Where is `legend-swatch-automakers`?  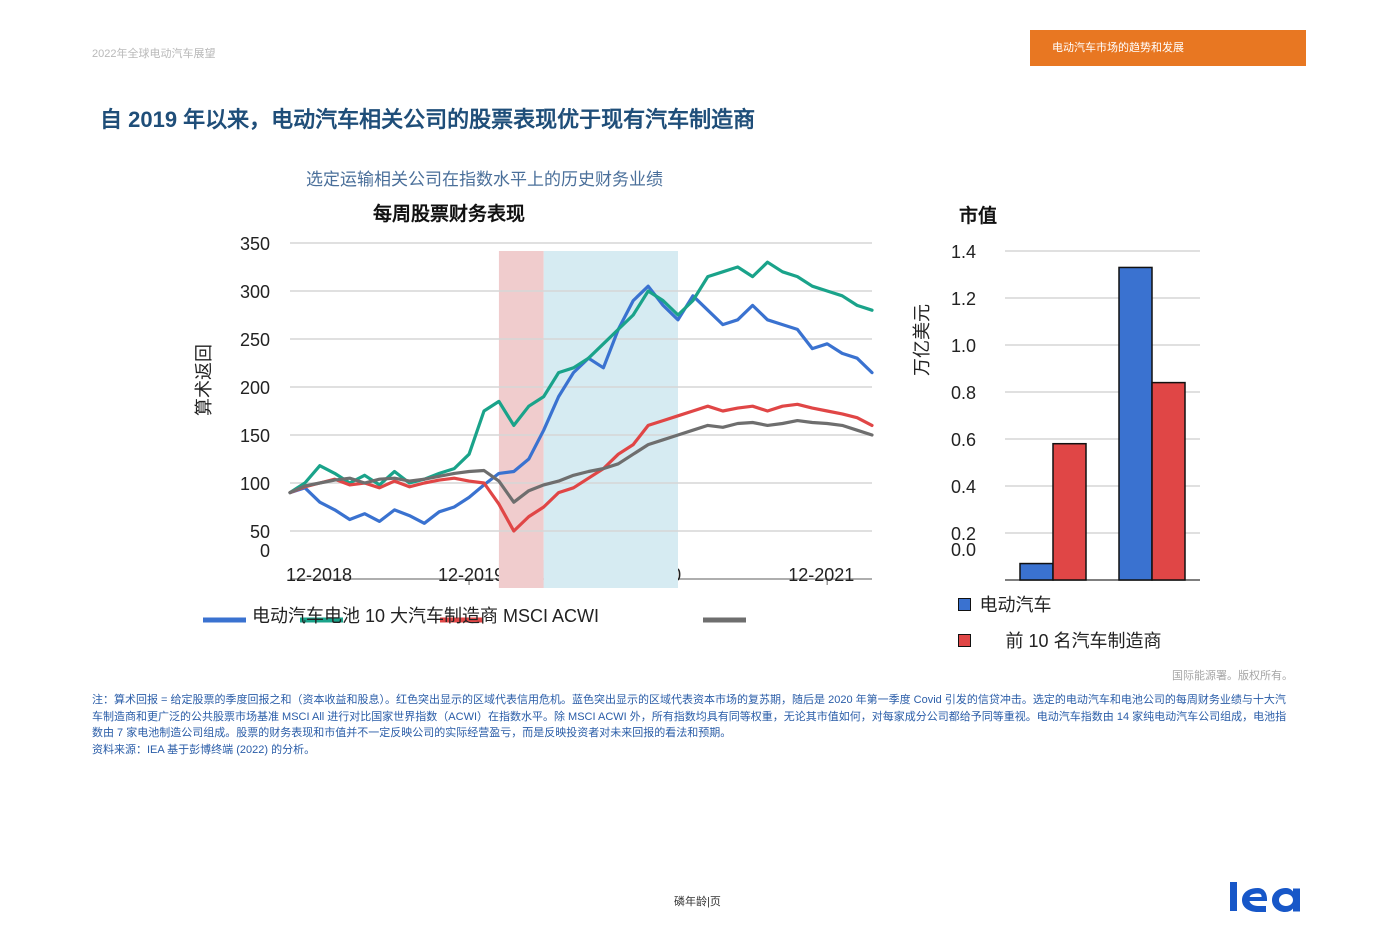 legend-swatch-automakers is located at coordinates (964, 640).